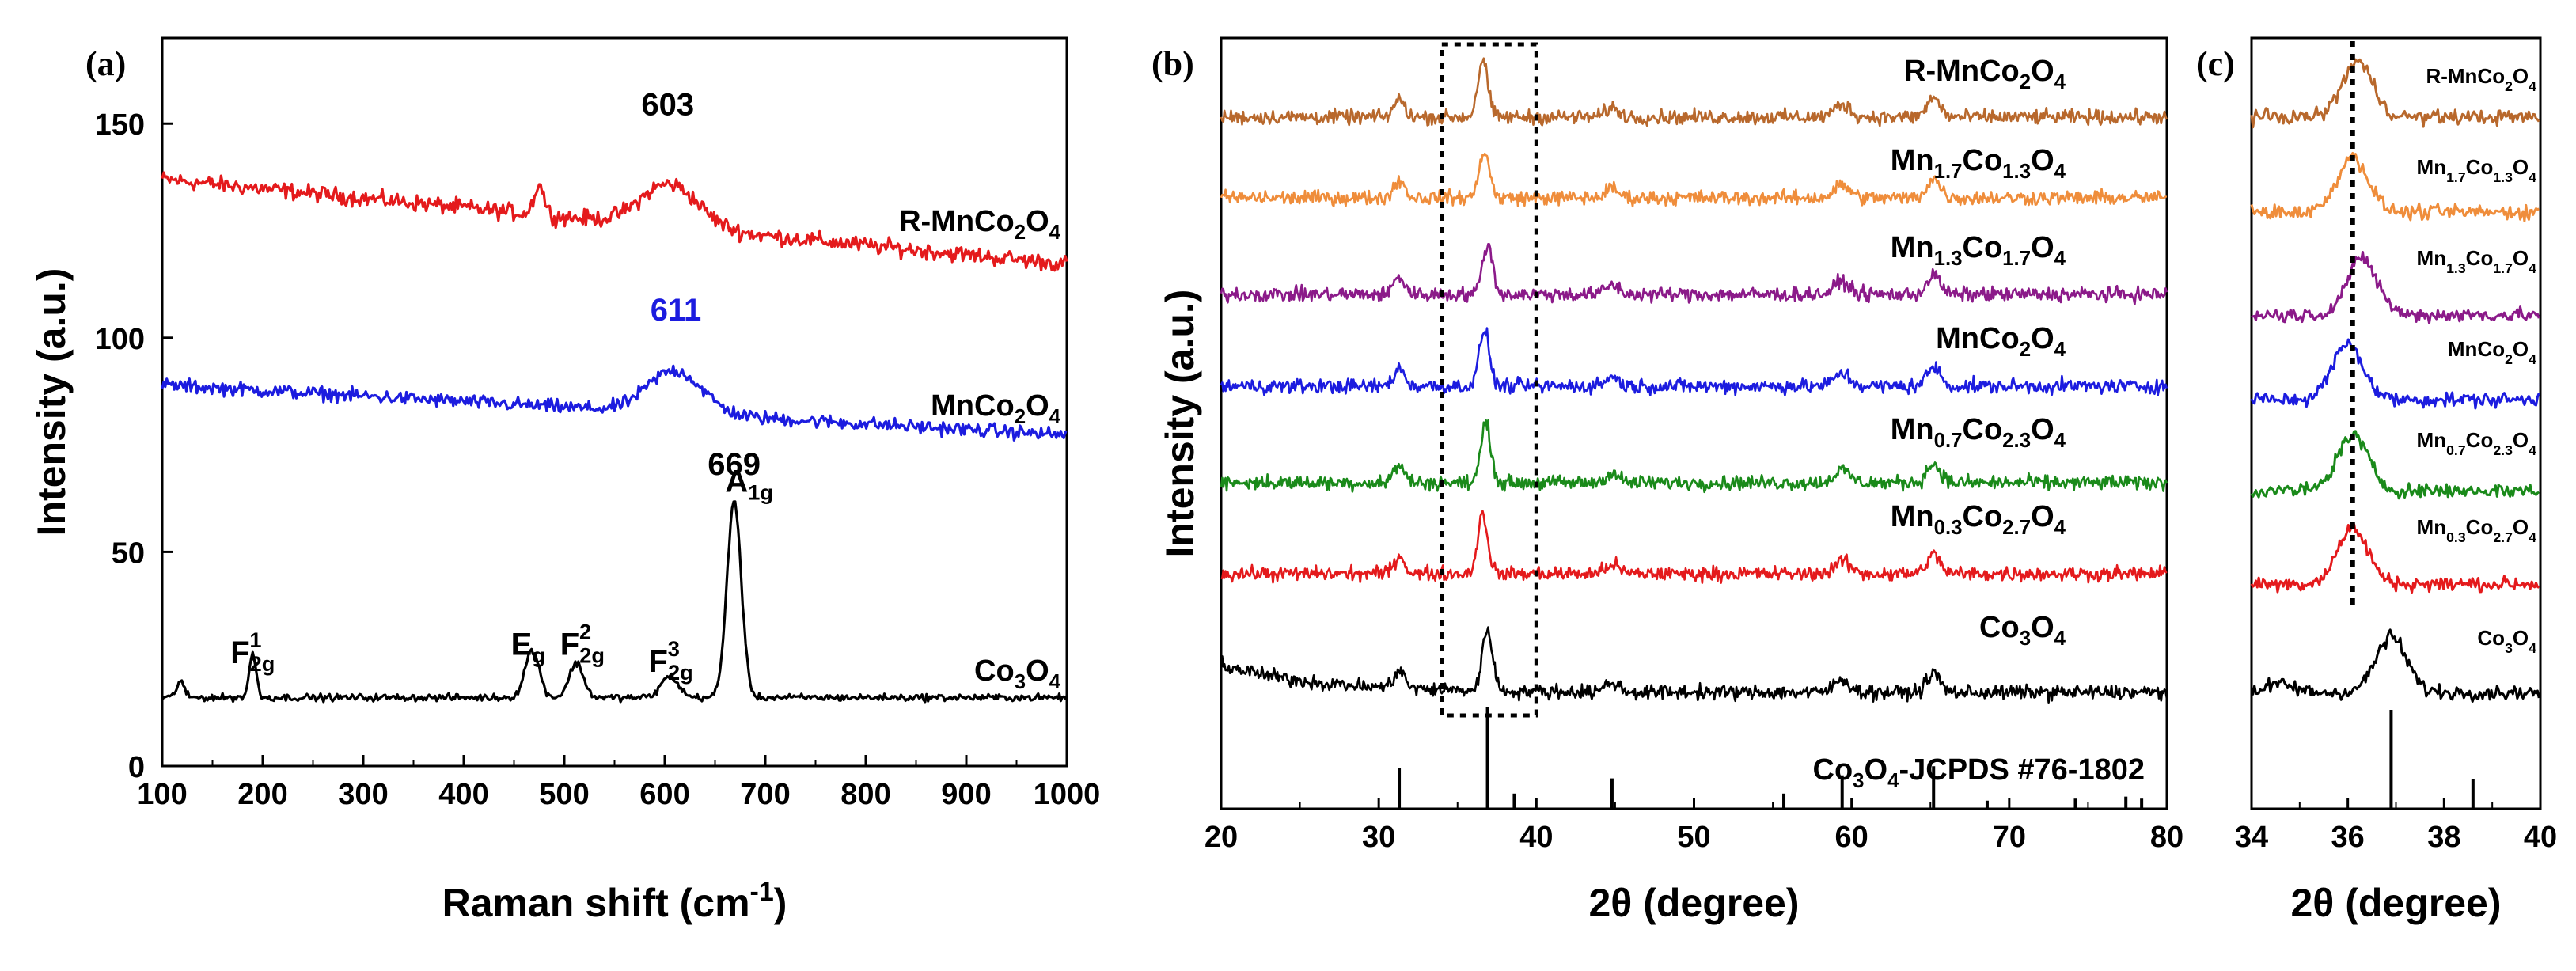  I want to click on series-label: Mn0.7Co2.3O4, so click(2477, 443).